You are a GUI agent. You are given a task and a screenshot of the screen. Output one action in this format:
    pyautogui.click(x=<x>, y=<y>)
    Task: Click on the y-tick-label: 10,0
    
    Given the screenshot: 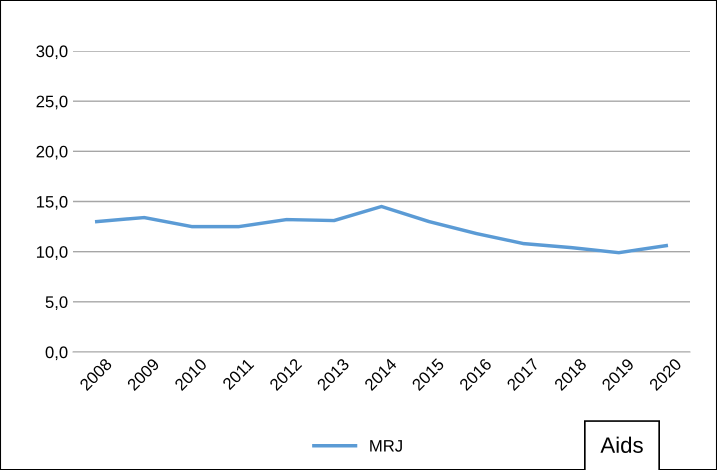 What is the action you would take?
    pyautogui.click(x=52, y=253)
    